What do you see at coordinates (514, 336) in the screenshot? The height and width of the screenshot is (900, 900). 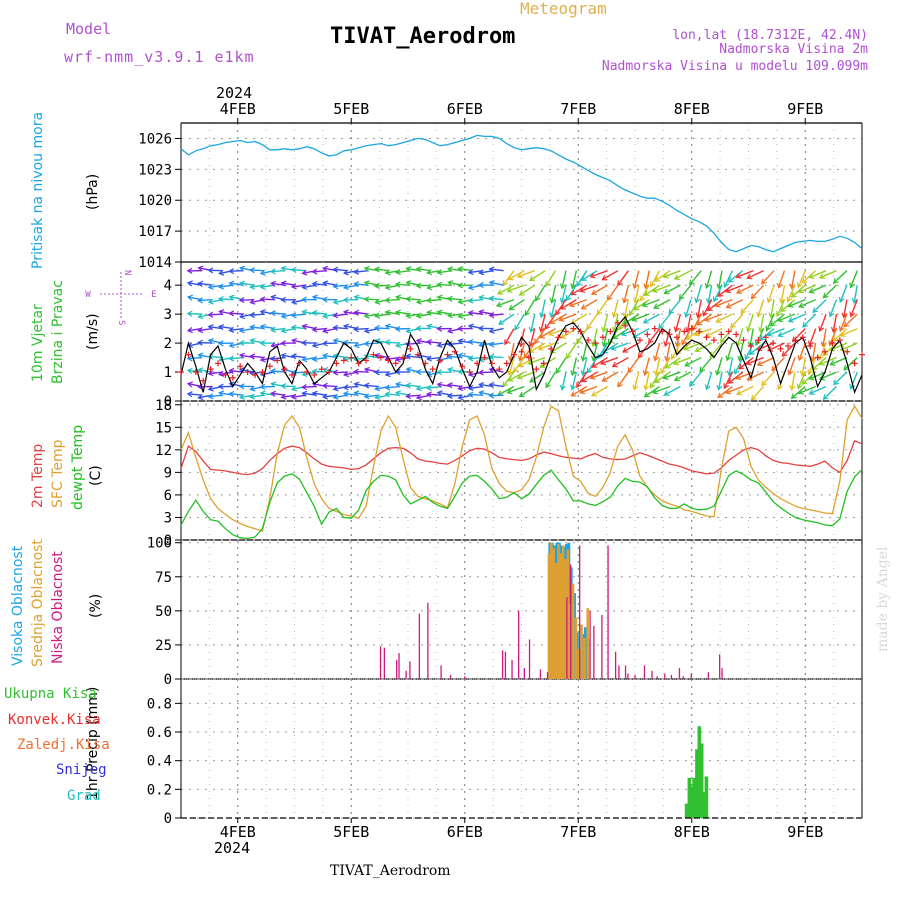 I see `wind-panel: 0 1 2 3 4` at bounding box center [514, 336].